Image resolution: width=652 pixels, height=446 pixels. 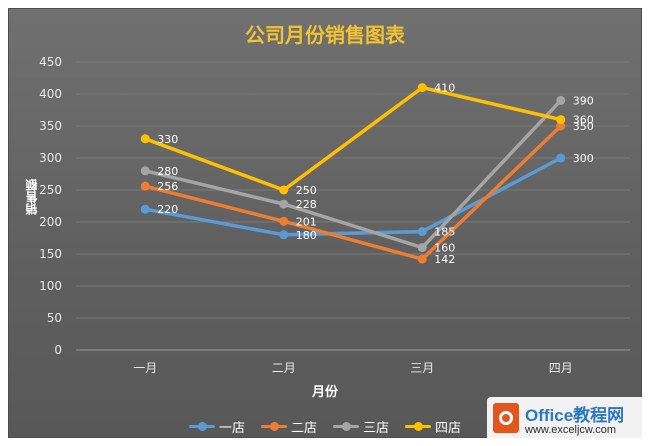 What do you see at coordinates (324, 392) in the screenshot?
I see `x-axis-label: 月份` at bounding box center [324, 392].